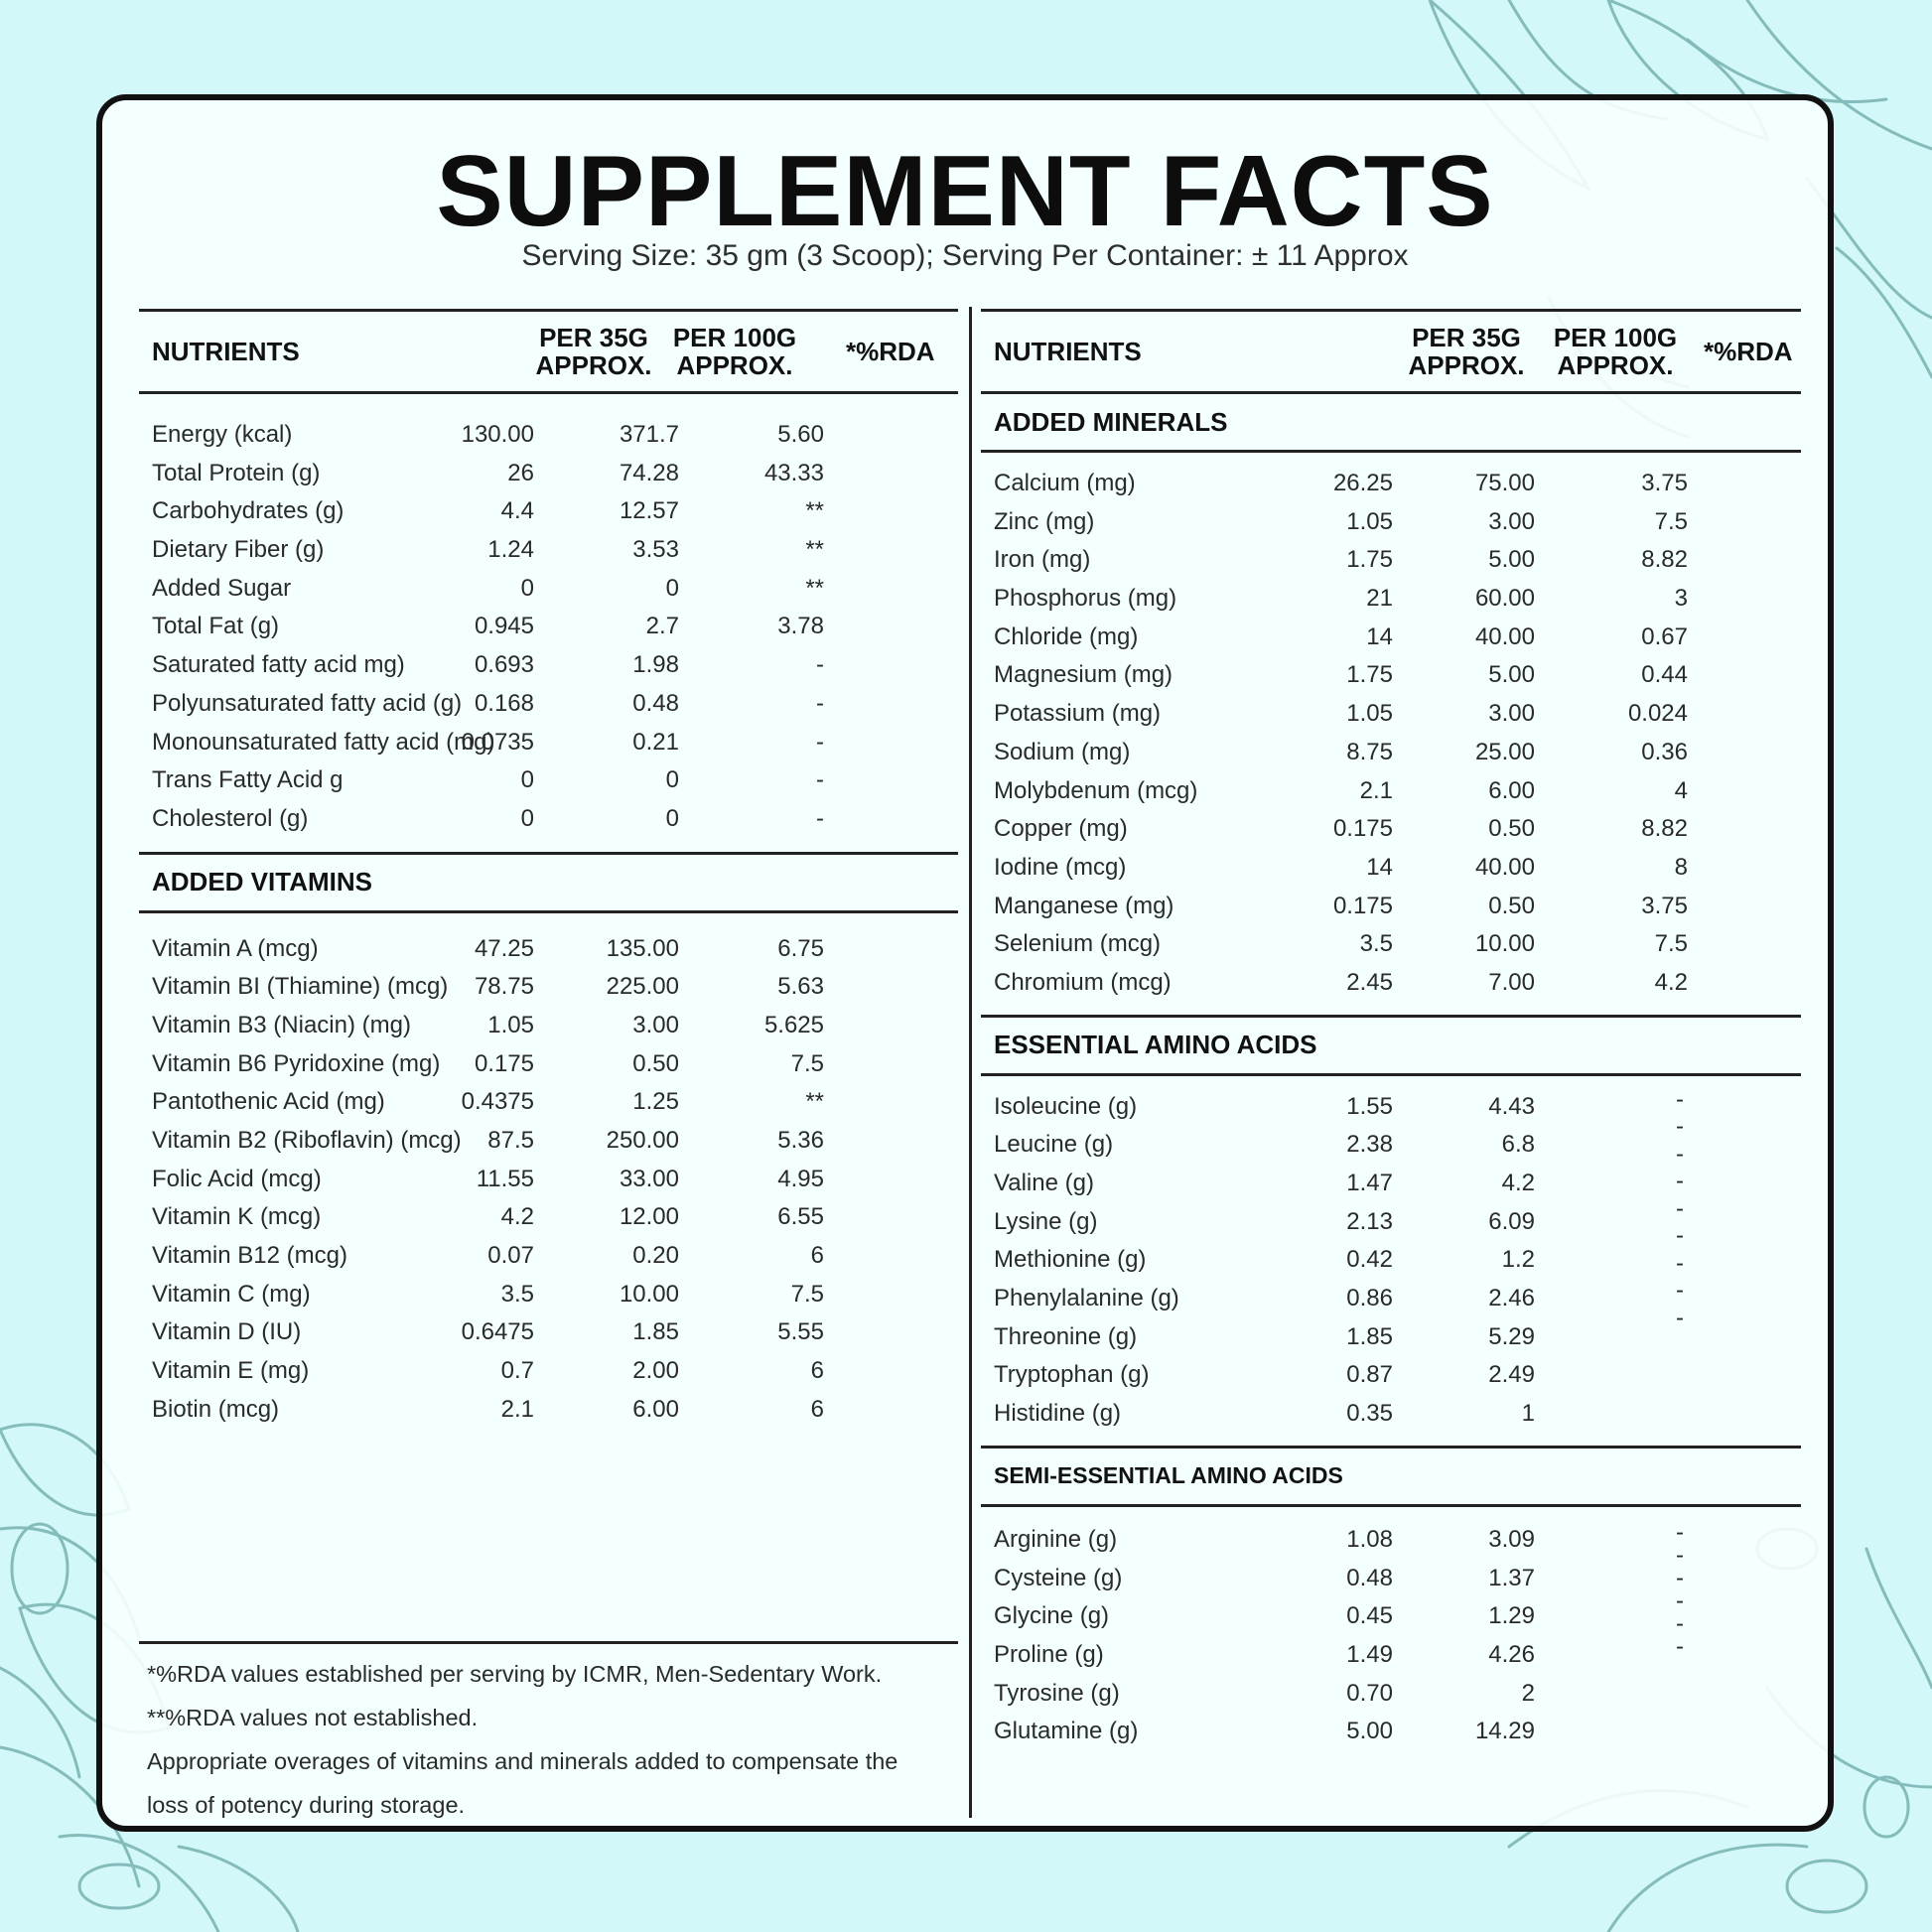  What do you see at coordinates (1391, 638) in the screenshot?
I see `table-row: Chloride (mg) 14 40.00 0.67` at bounding box center [1391, 638].